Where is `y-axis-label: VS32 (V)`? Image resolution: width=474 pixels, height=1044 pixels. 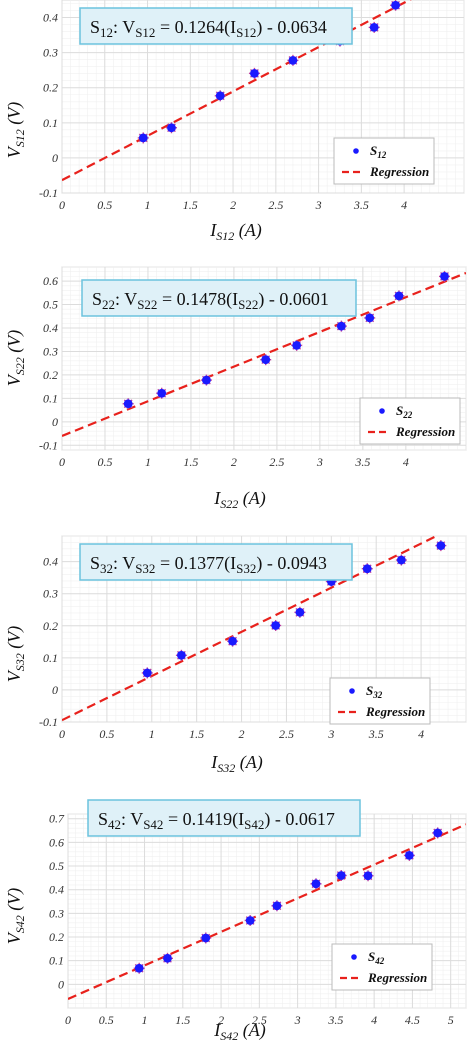
y-axis-label: VS32 (V) is located at coordinates (15, 654).